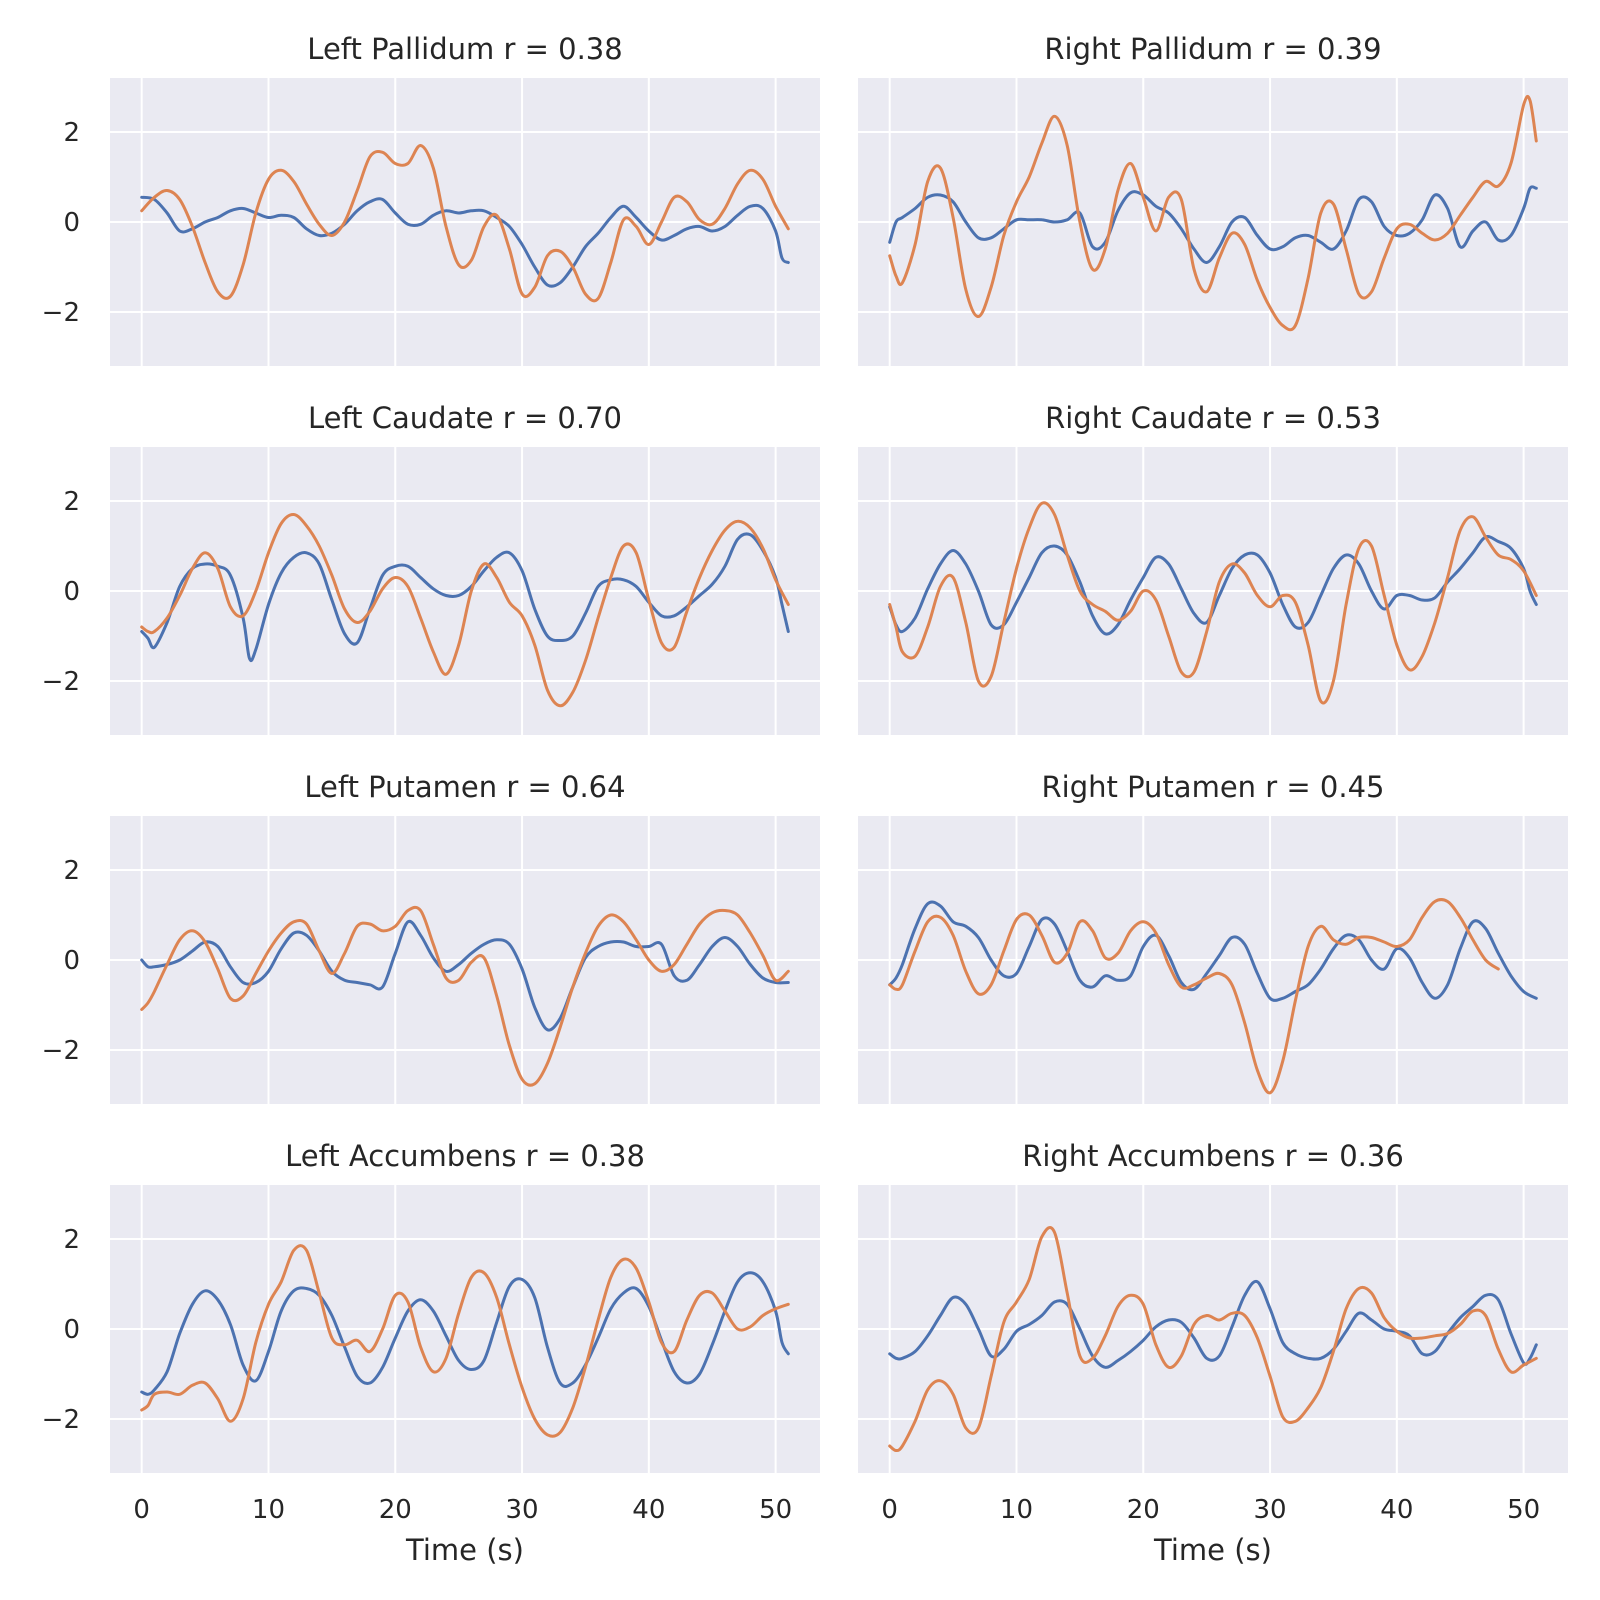 Image resolution: width=1600 pixels, height=1600 pixels. I want to click on panel-title: Right Putamen r = 0.45, so click(1212, 787).